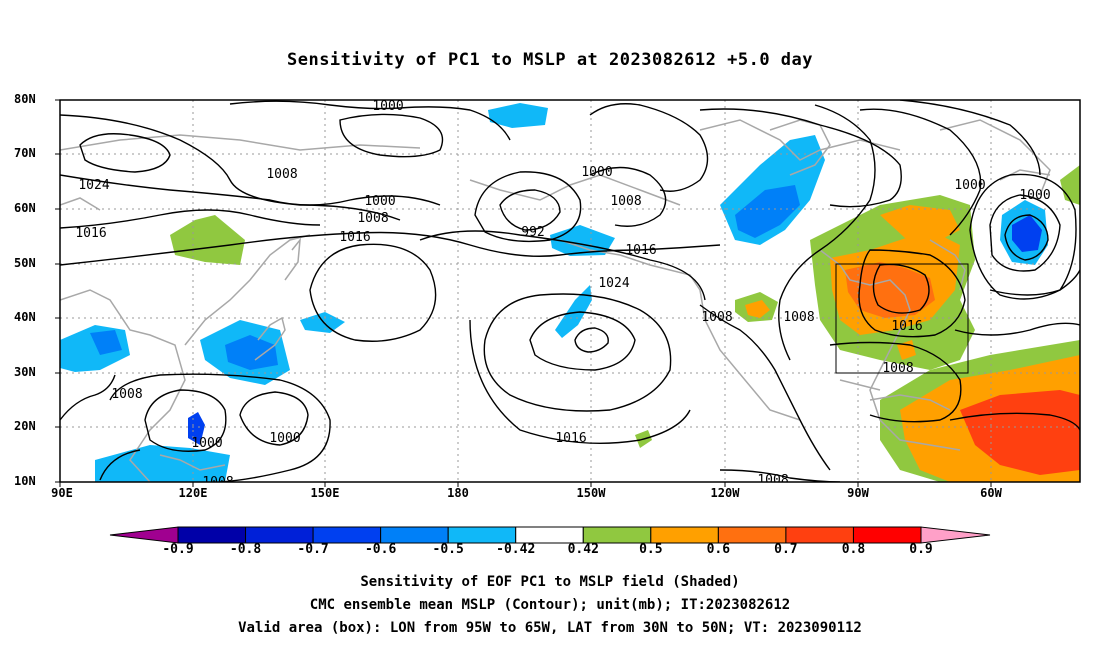 This screenshot has width=1100, height=650. Describe the element at coordinates (448, 549) in the screenshot. I see `colorbar-tick-label: -0.5` at that location.